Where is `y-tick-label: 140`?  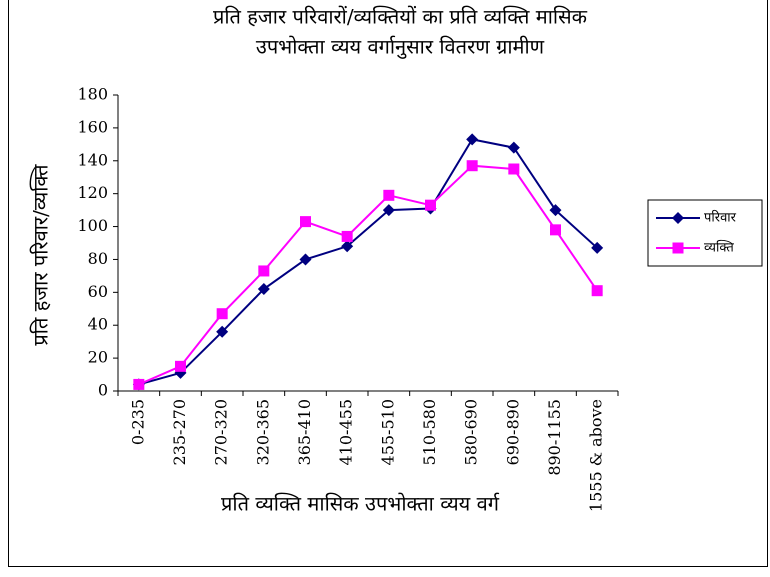 y-tick-label: 140 is located at coordinates (92, 159).